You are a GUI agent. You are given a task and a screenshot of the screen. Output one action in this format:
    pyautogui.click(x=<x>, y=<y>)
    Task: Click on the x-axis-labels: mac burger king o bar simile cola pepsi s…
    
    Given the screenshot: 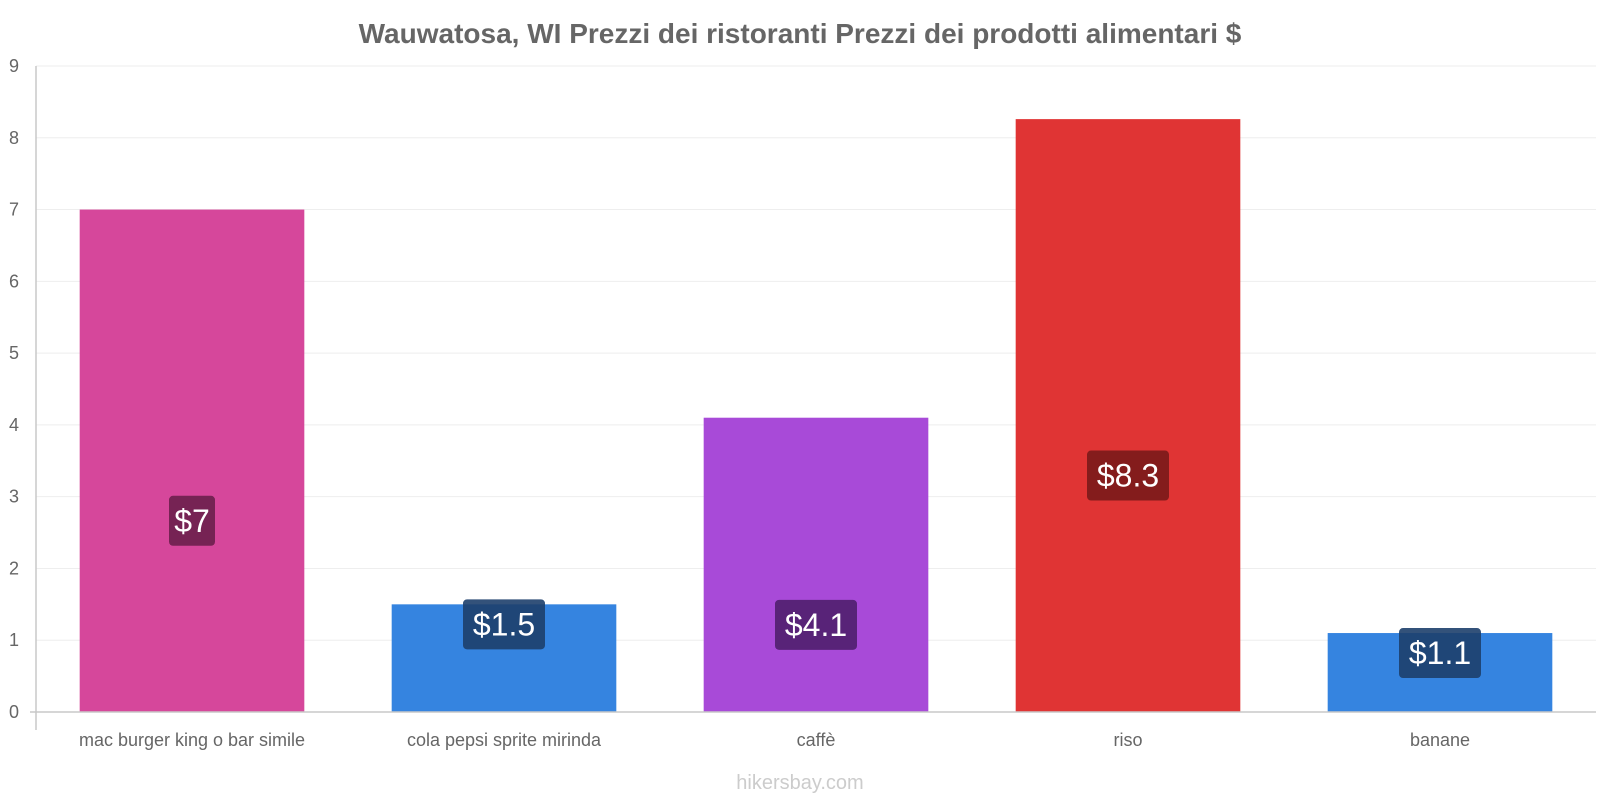 What is the action you would take?
    pyautogui.click(x=774, y=740)
    